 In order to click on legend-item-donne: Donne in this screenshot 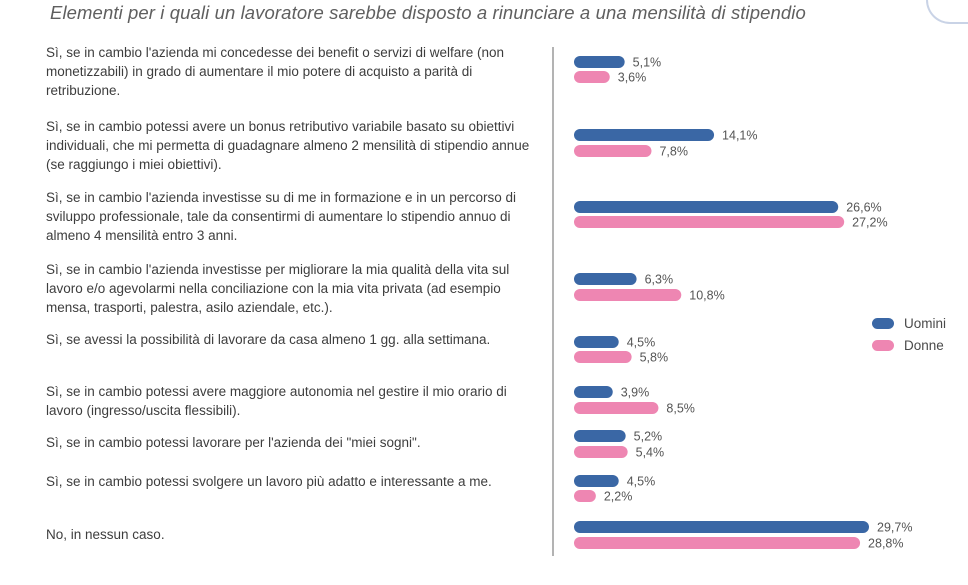, I will do `click(909, 345)`.